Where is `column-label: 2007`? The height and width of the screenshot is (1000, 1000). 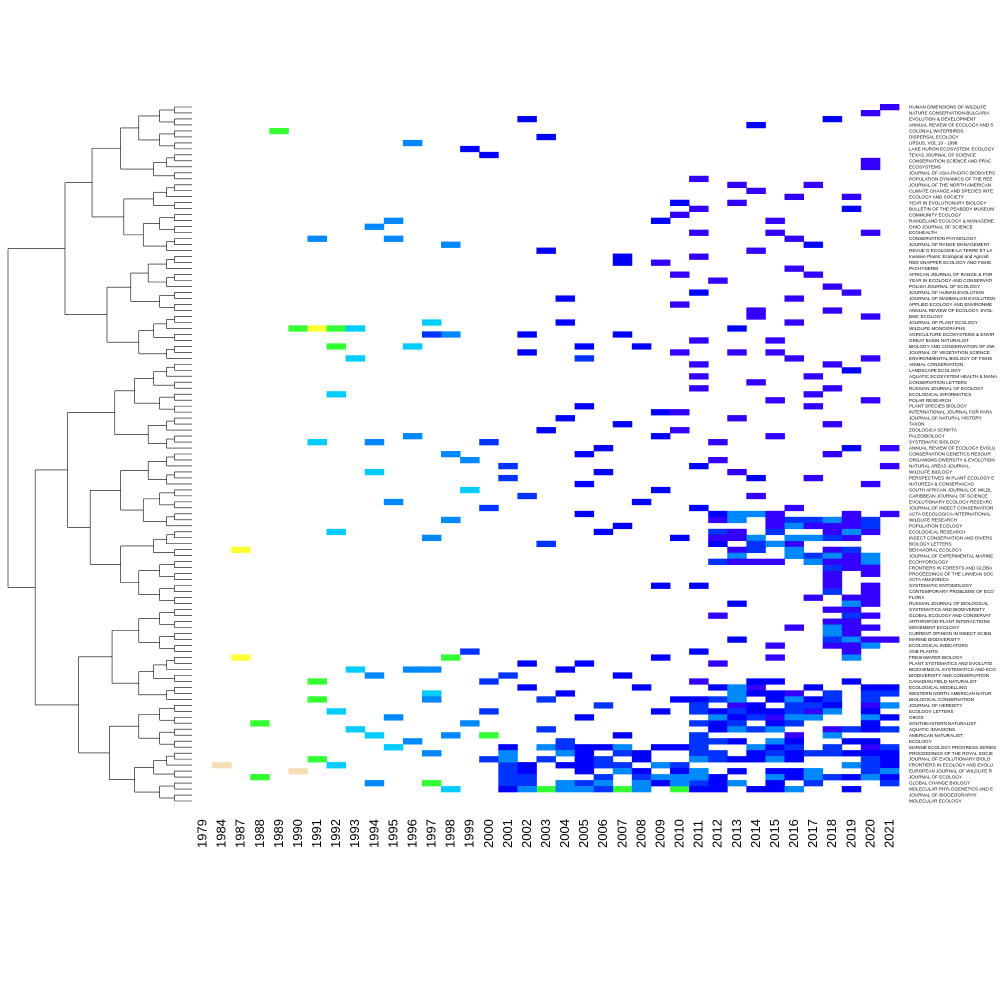
column-label: 2007 is located at coordinates (621, 833).